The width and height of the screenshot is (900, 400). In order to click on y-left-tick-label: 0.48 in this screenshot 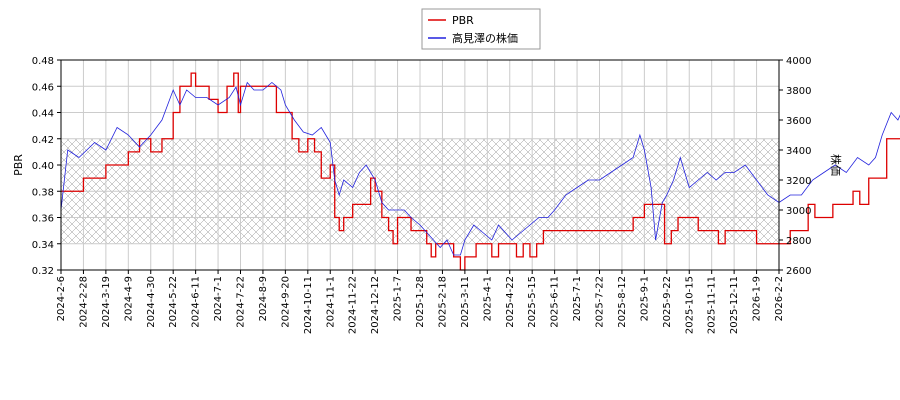, I will do `click(43, 61)`.